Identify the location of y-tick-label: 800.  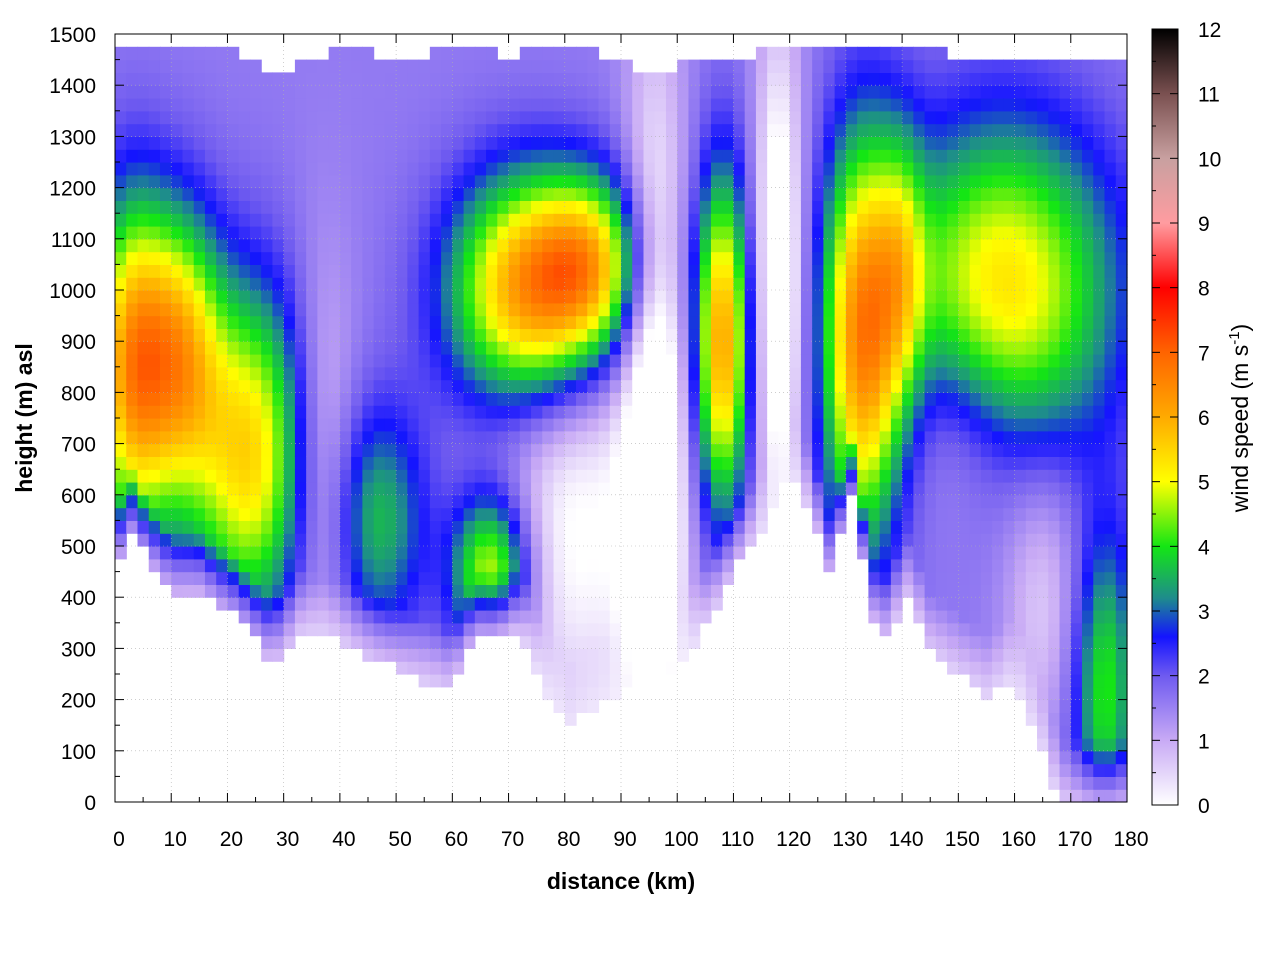
(78, 393).